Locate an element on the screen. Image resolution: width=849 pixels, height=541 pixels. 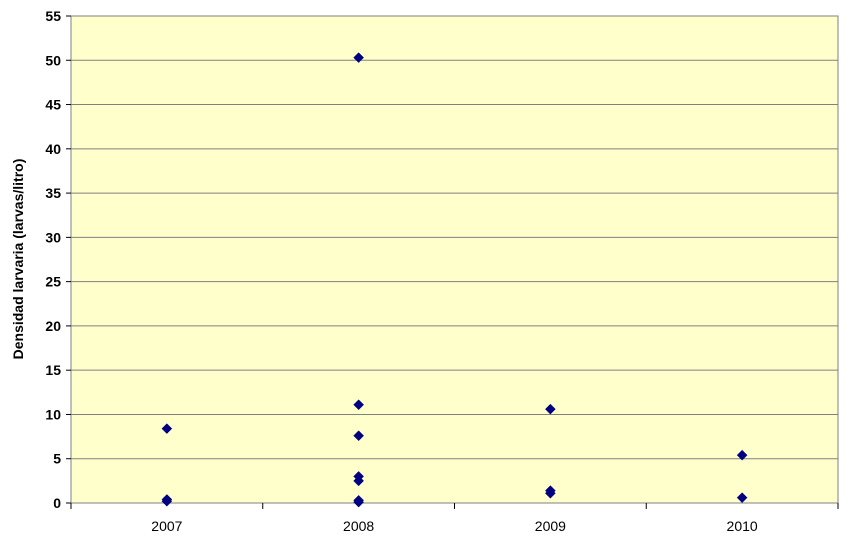
y-tick-label: 10 is located at coordinates (53, 414).